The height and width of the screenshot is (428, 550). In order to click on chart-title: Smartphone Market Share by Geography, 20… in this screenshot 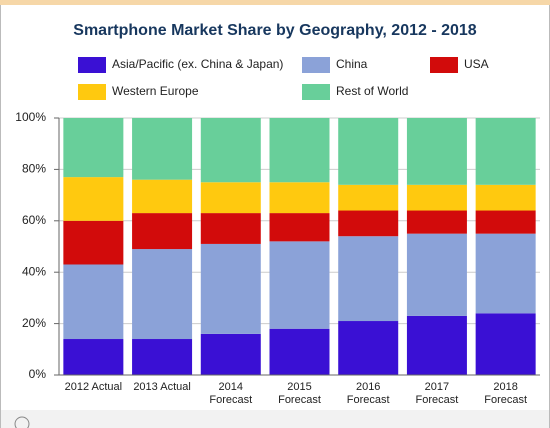, I will do `click(275, 30)`.